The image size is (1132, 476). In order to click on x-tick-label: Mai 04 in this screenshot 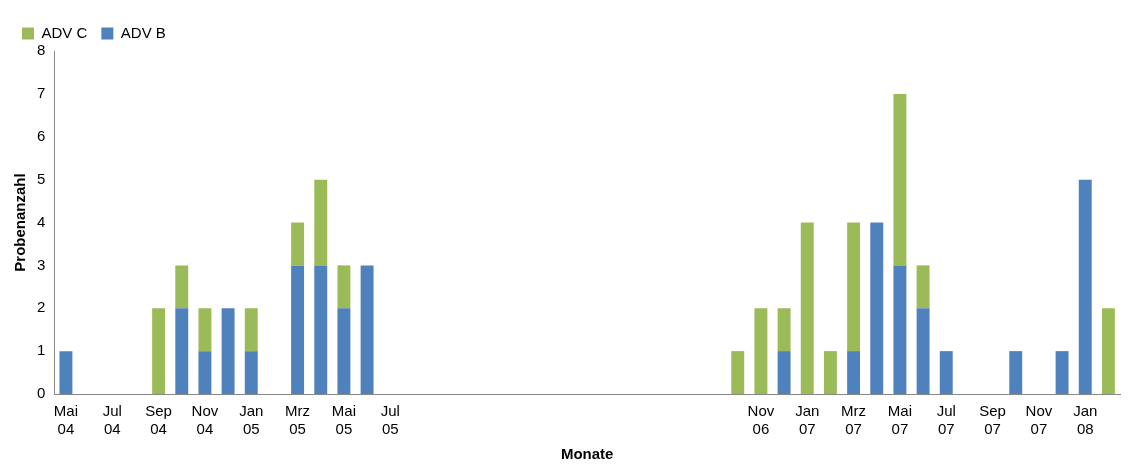, I will do `click(66, 420)`.